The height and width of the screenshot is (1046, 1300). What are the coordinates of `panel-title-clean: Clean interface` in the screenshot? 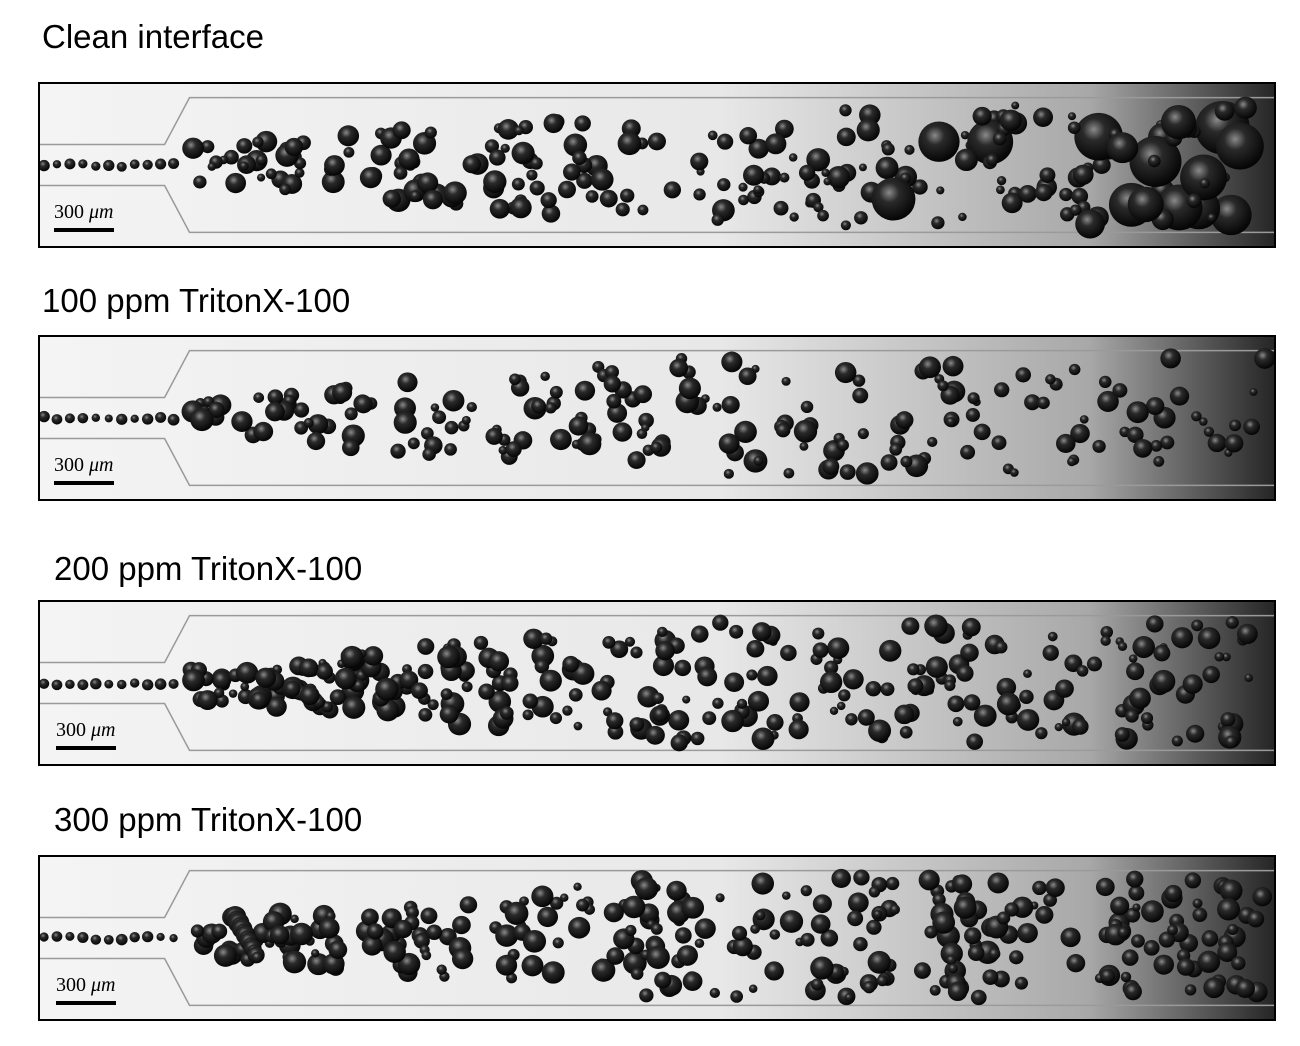 It's located at (153, 36).